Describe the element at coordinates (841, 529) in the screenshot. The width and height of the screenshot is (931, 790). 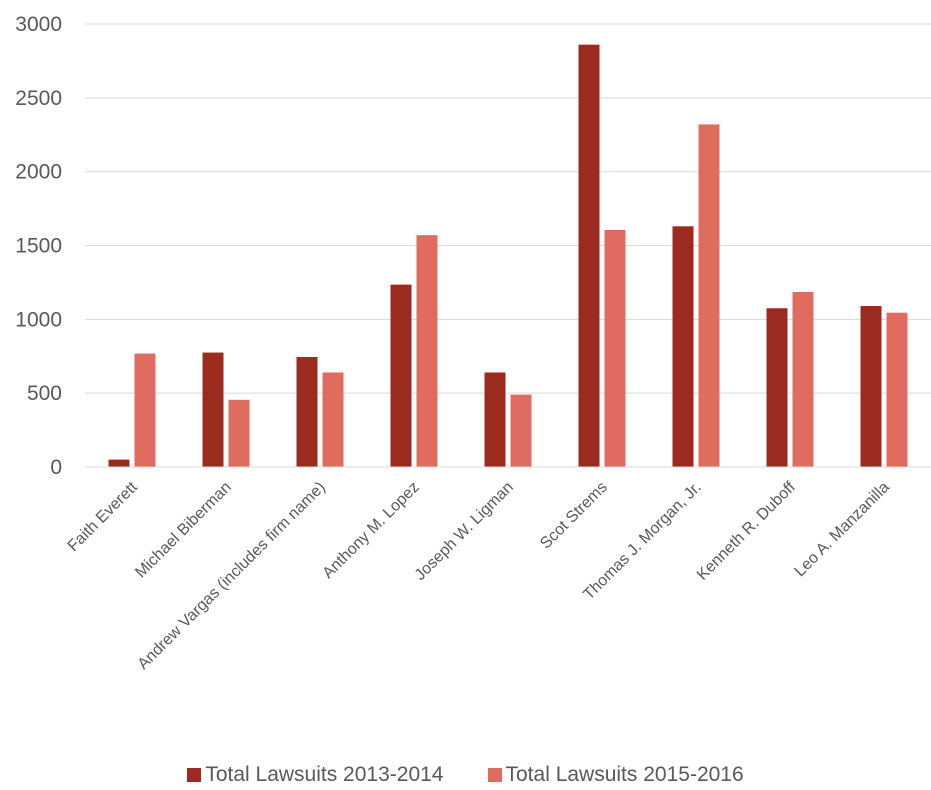
I see `x-tick-label: Leo A. Manzanilla` at that location.